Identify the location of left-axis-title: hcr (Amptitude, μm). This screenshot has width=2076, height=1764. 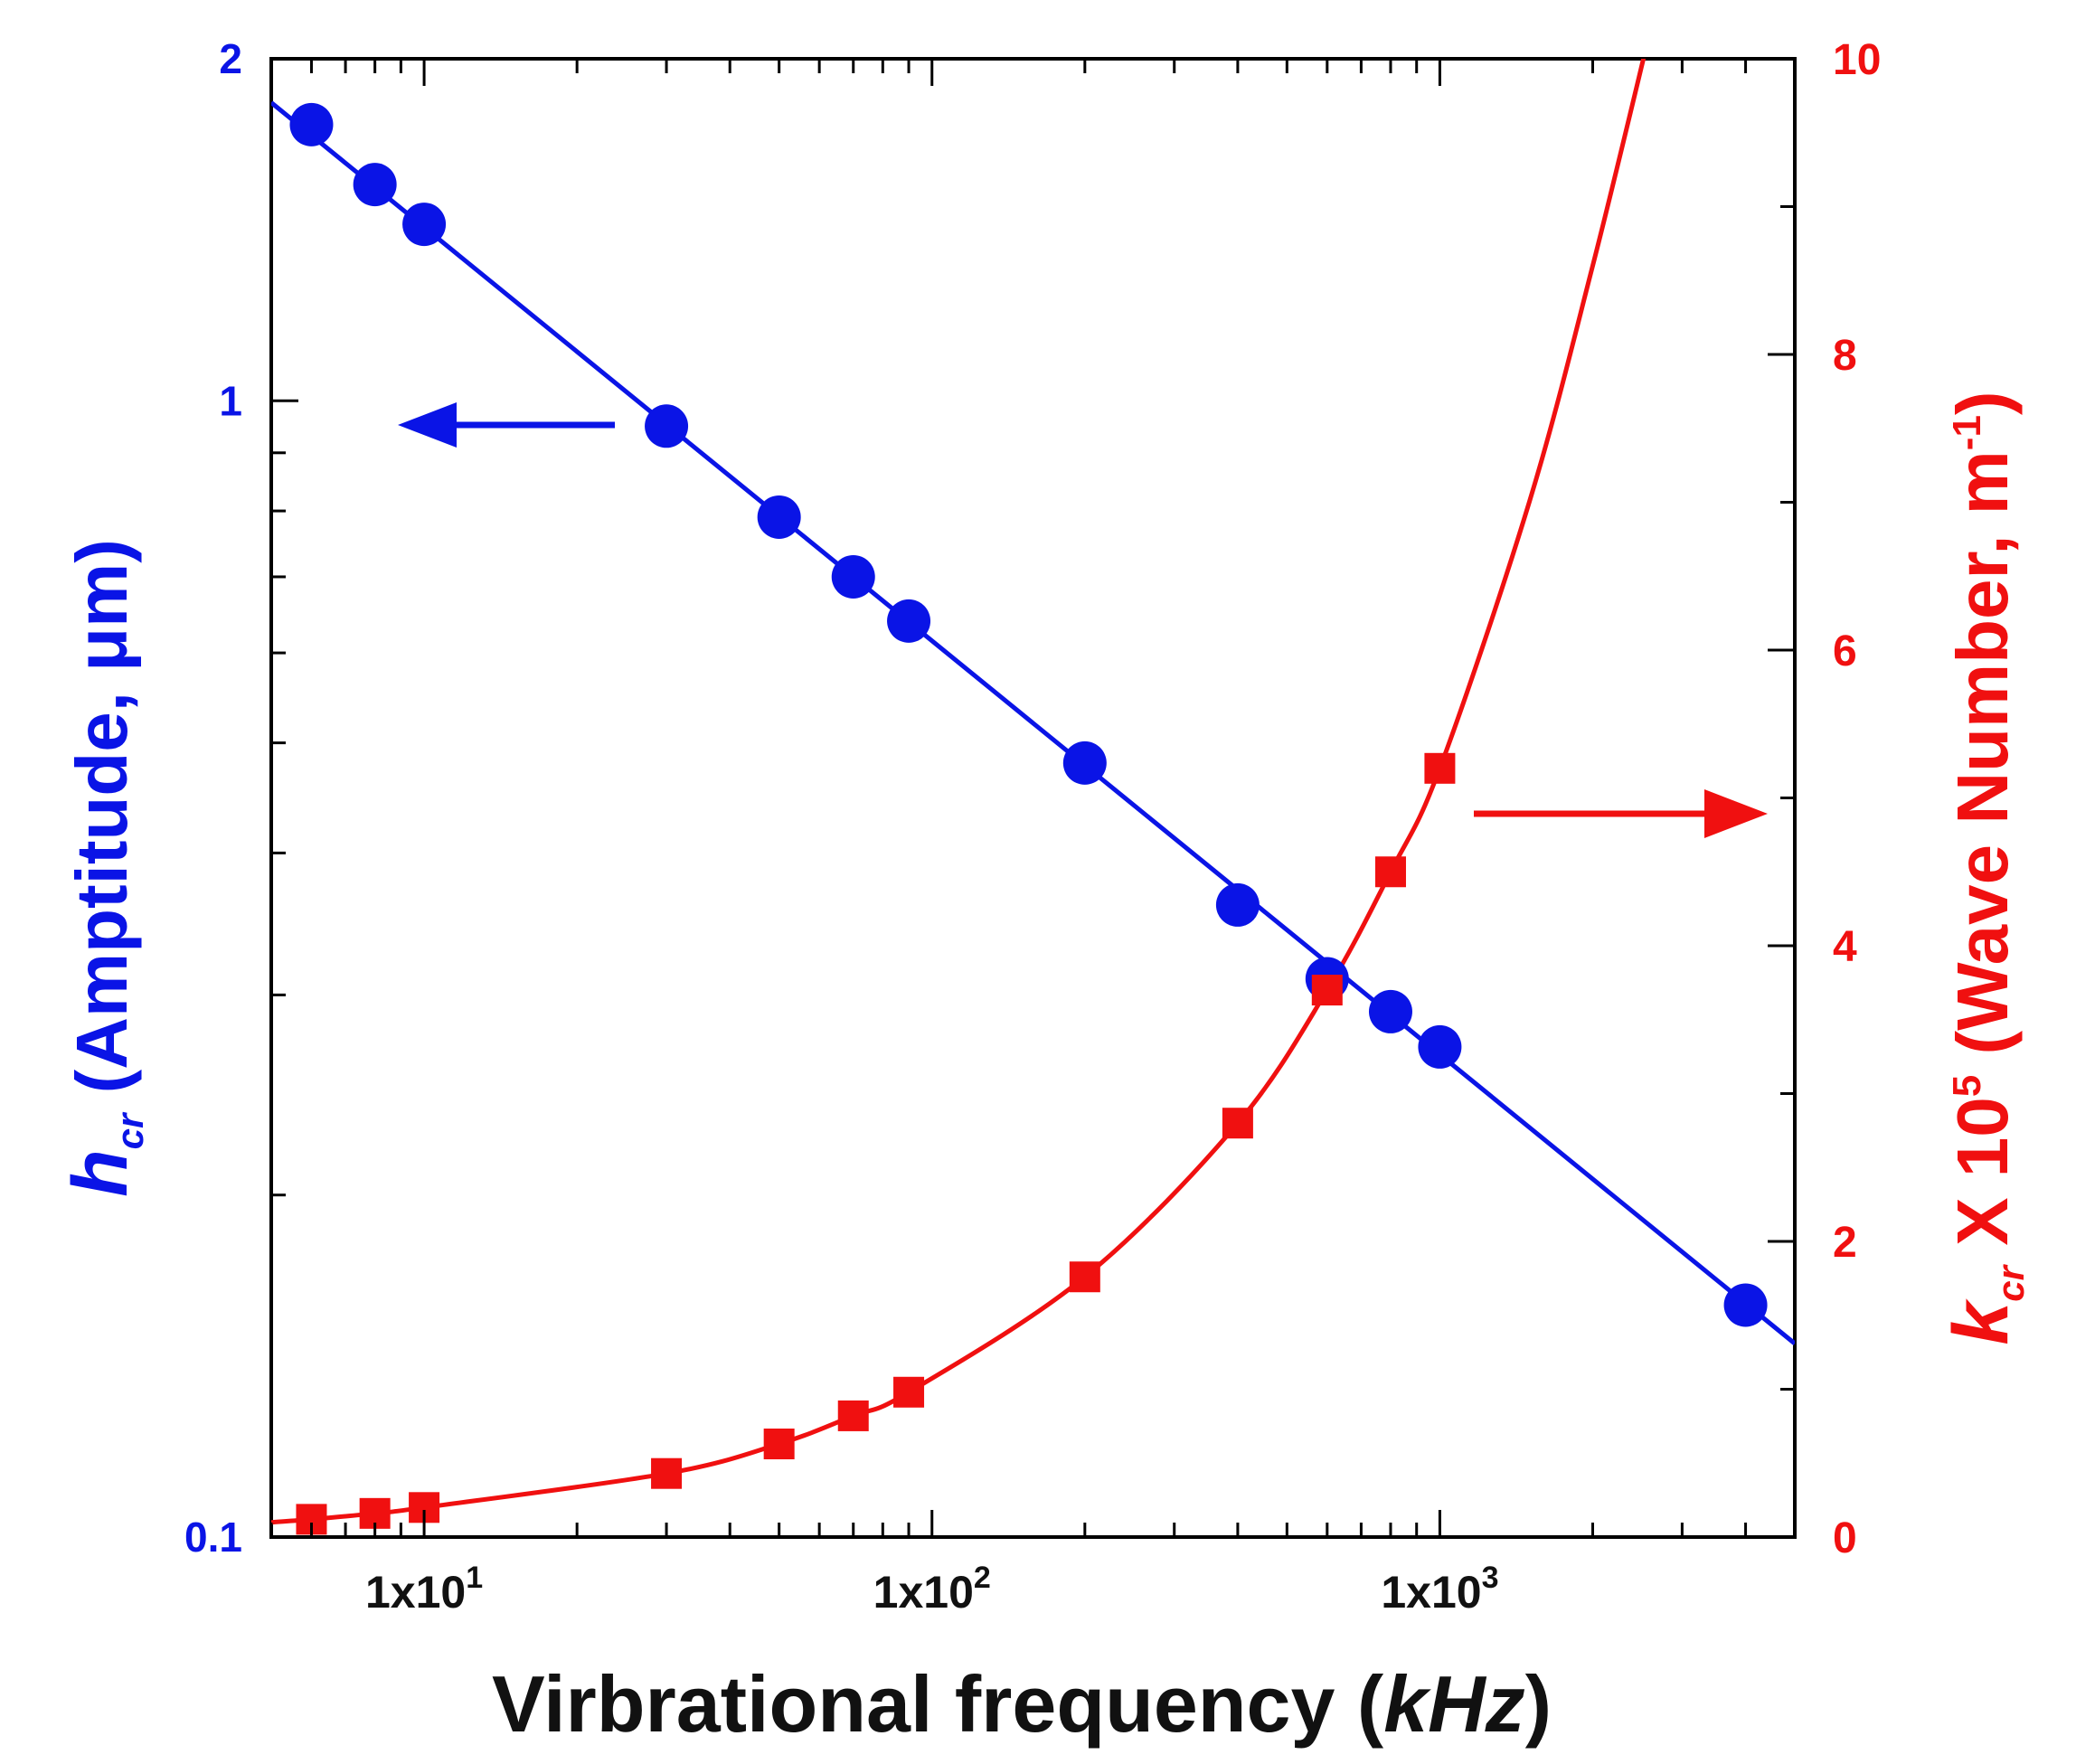
(104, 868).